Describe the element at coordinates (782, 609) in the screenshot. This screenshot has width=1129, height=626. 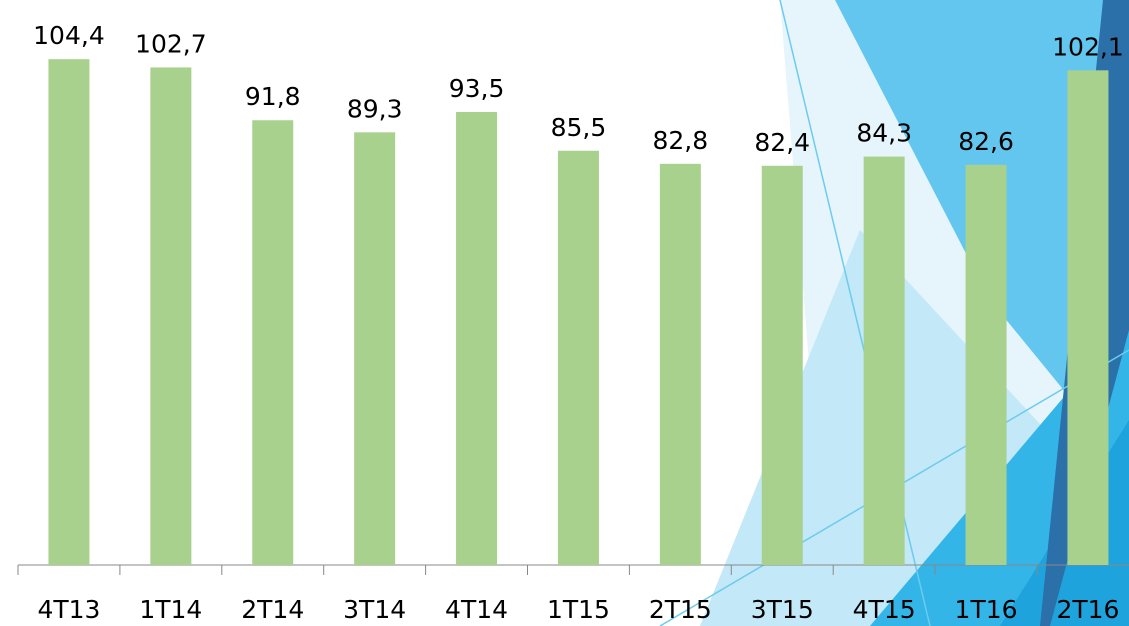
I see `x-tick-label: 3T15` at that location.